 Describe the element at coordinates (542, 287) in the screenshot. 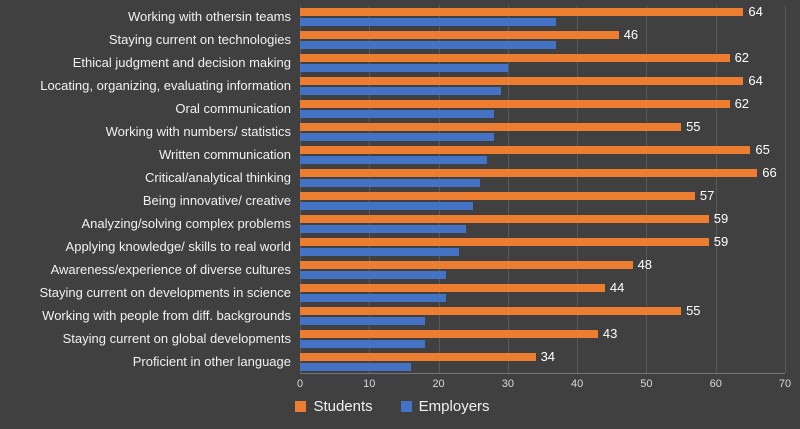

I see `bar-line: 44` at that location.